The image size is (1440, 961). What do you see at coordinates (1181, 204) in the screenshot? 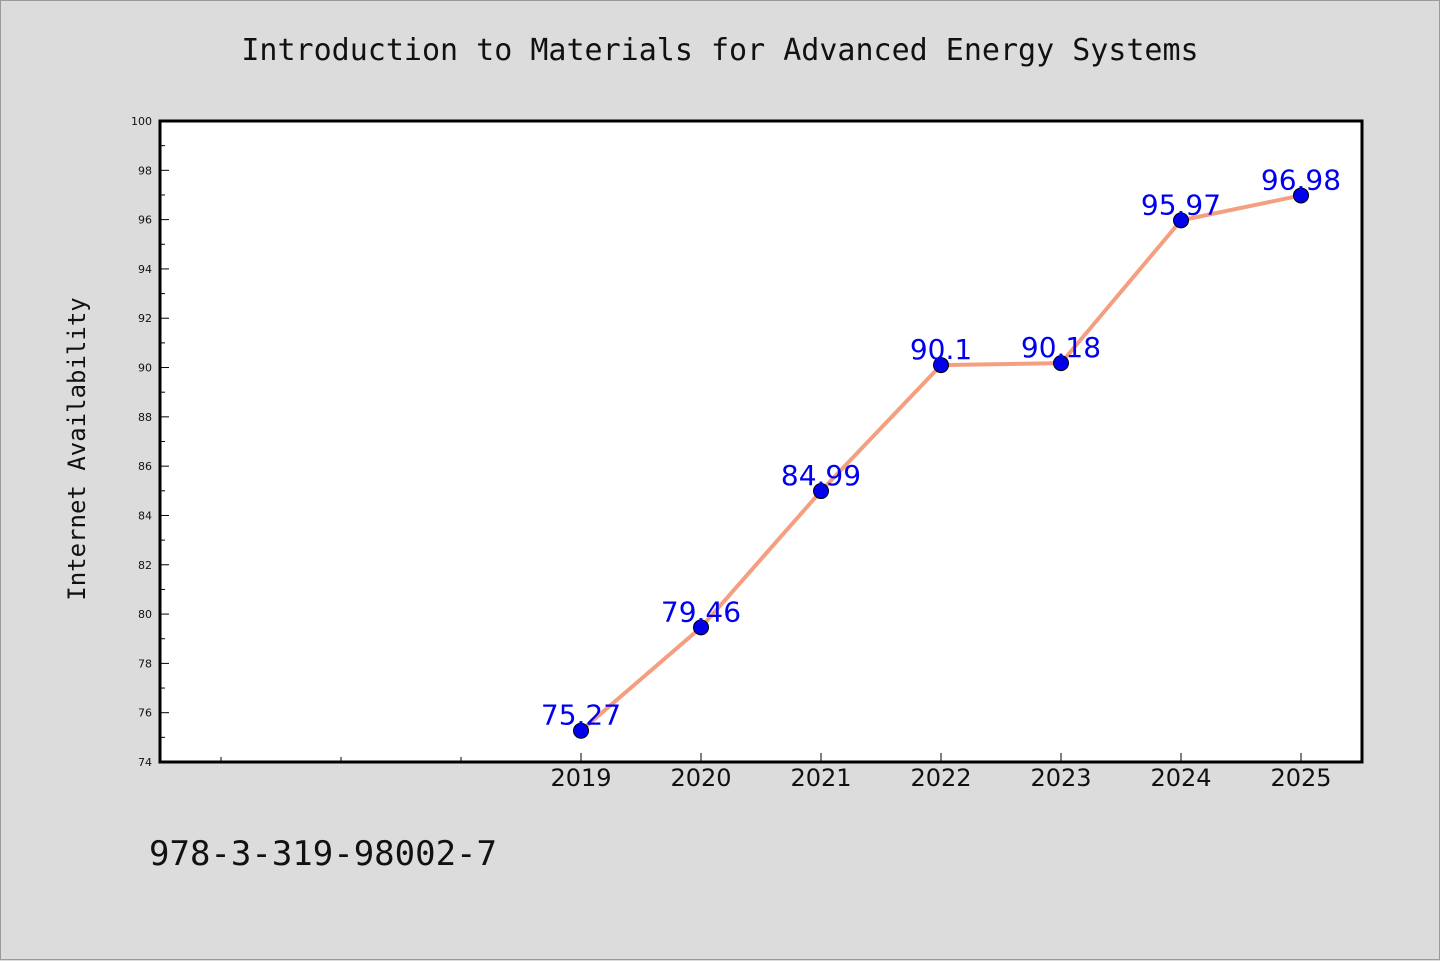
I see `data-label: 95.97` at bounding box center [1181, 204].